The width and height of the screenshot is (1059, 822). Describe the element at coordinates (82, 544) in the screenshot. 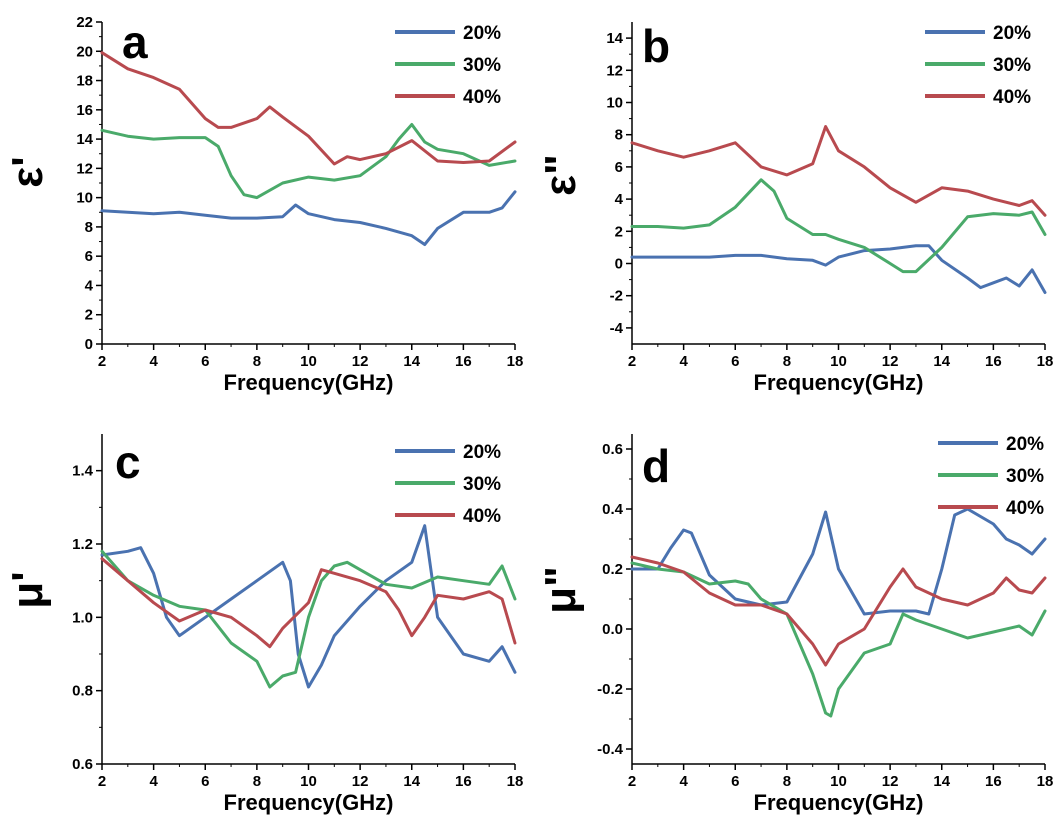

I see `y-tick-label: 1.2` at that location.